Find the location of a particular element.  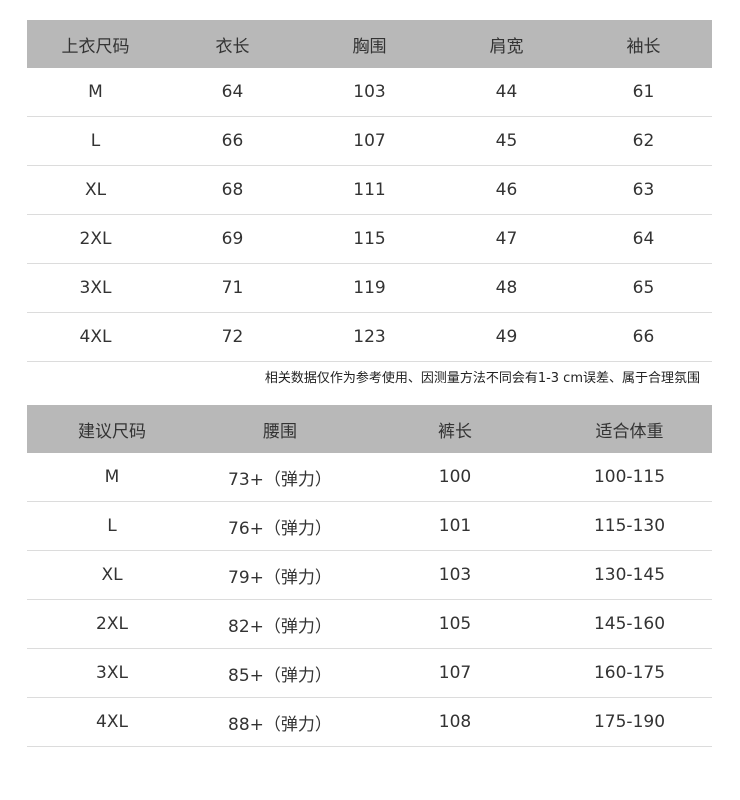

table-cell: 45 is located at coordinates (506, 141).